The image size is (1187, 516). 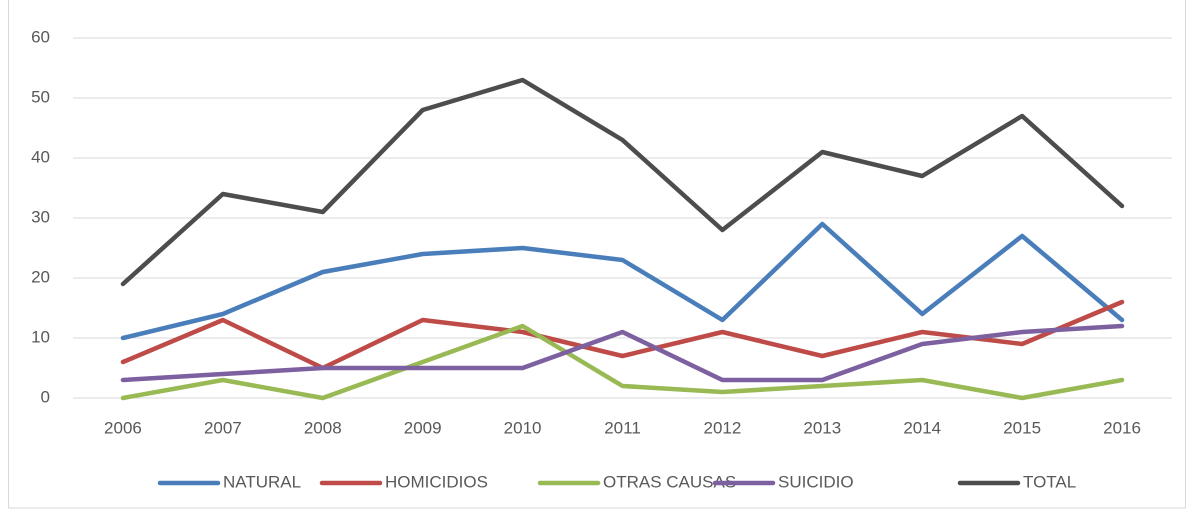 What do you see at coordinates (323, 427) in the screenshot?
I see `x-tick-label: 2008` at bounding box center [323, 427].